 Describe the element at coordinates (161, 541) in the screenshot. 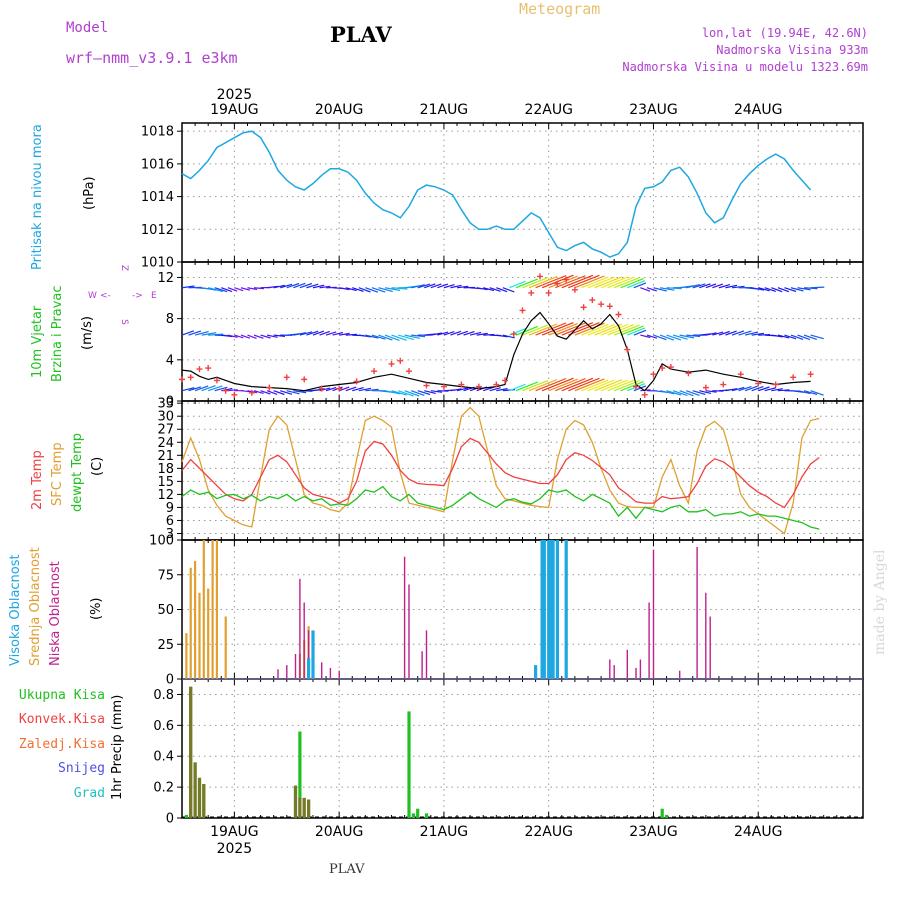

I see `y-tick-label: 100` at that location.